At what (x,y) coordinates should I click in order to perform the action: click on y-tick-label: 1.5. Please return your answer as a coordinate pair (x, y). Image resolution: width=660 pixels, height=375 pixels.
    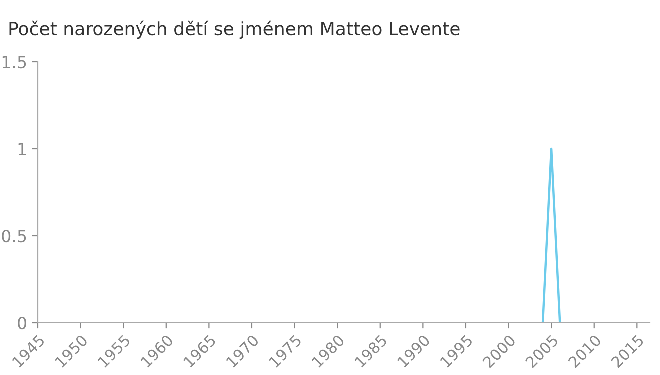
    Looking at the image, I should click on (14, 62).